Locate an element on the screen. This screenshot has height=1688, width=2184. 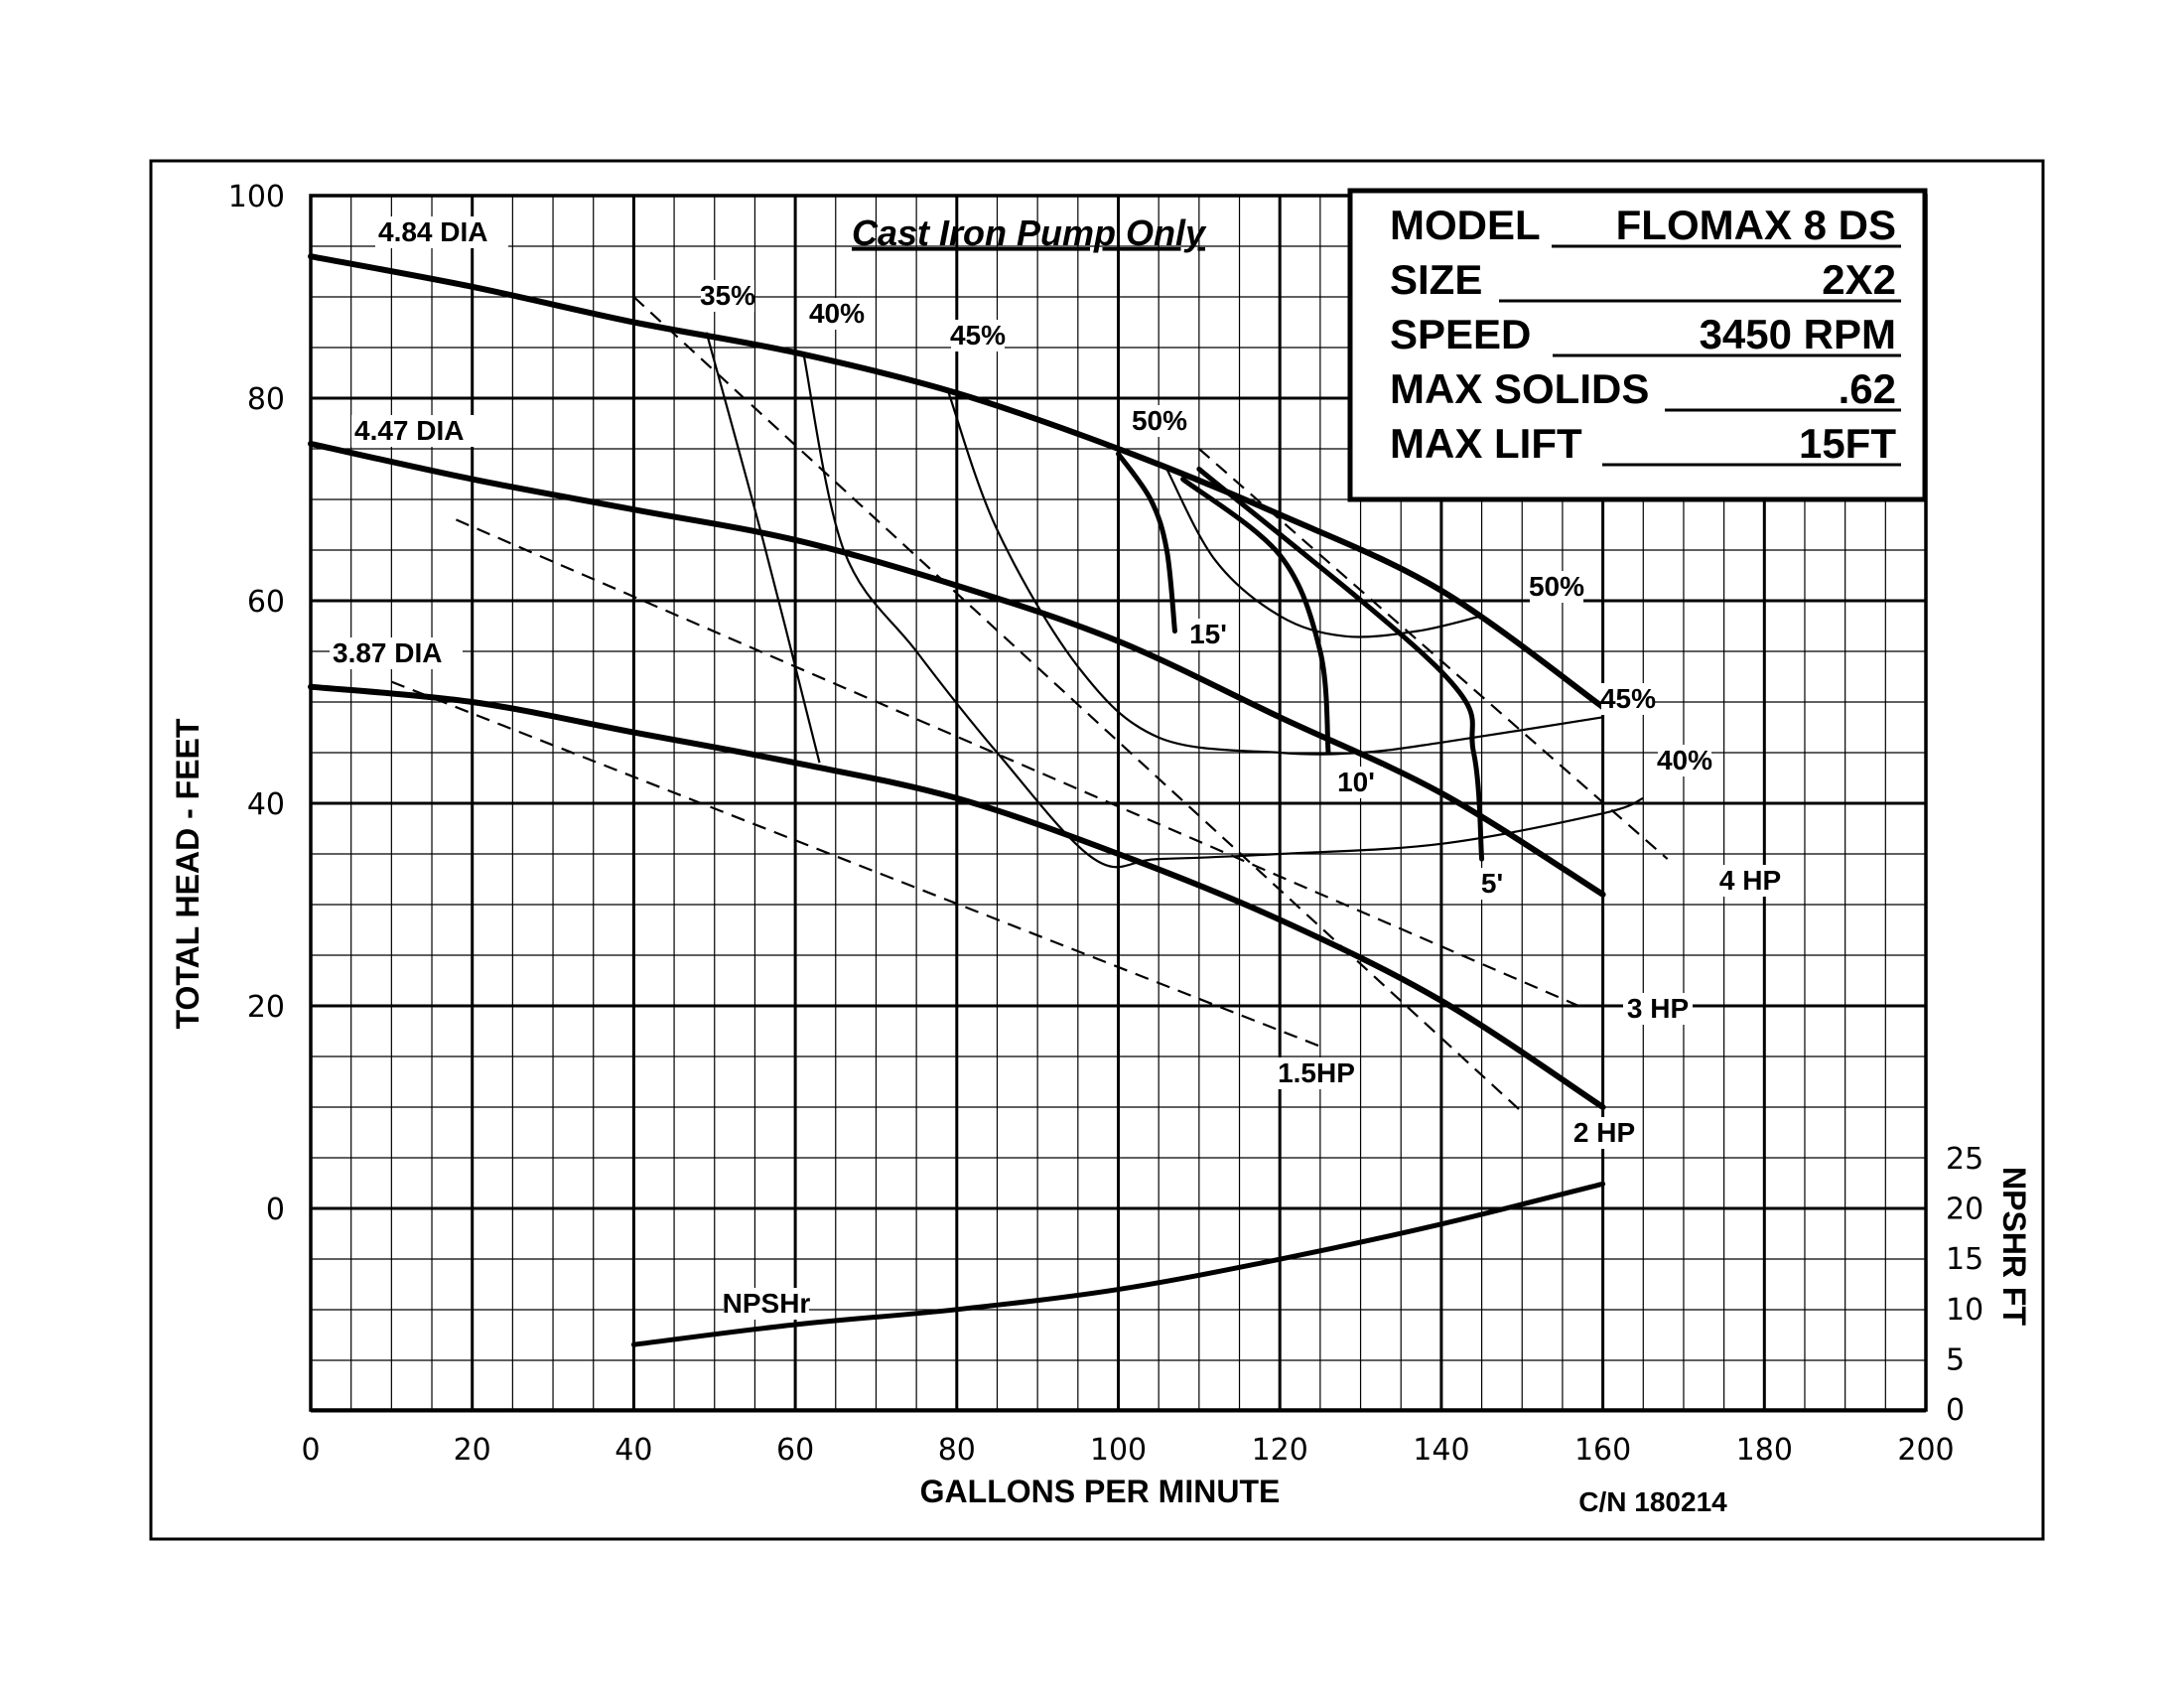
info-value: FLOMAX 8 DS is located at coordinates (1756, 225).